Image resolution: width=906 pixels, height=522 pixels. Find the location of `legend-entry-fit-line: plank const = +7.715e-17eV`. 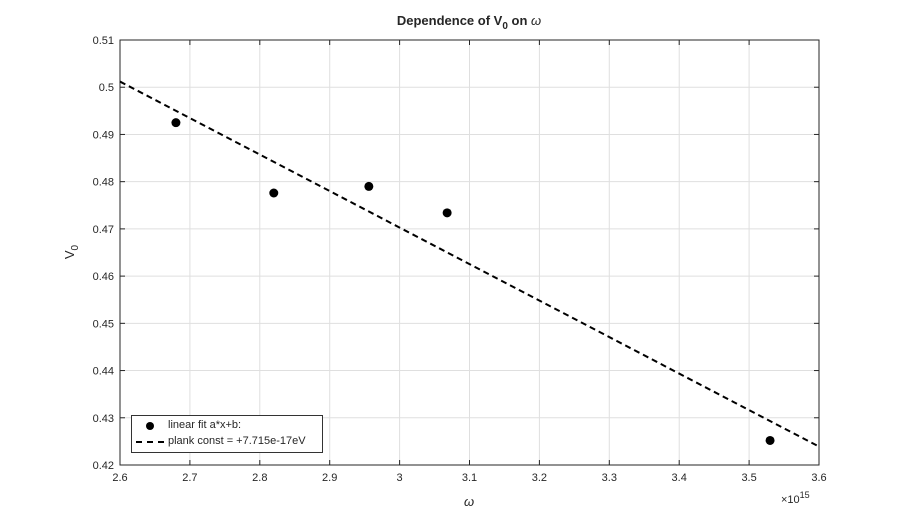

legend-entry-fit-line: plank const = +7.715e-17eV is located at coordinates (227, 442).